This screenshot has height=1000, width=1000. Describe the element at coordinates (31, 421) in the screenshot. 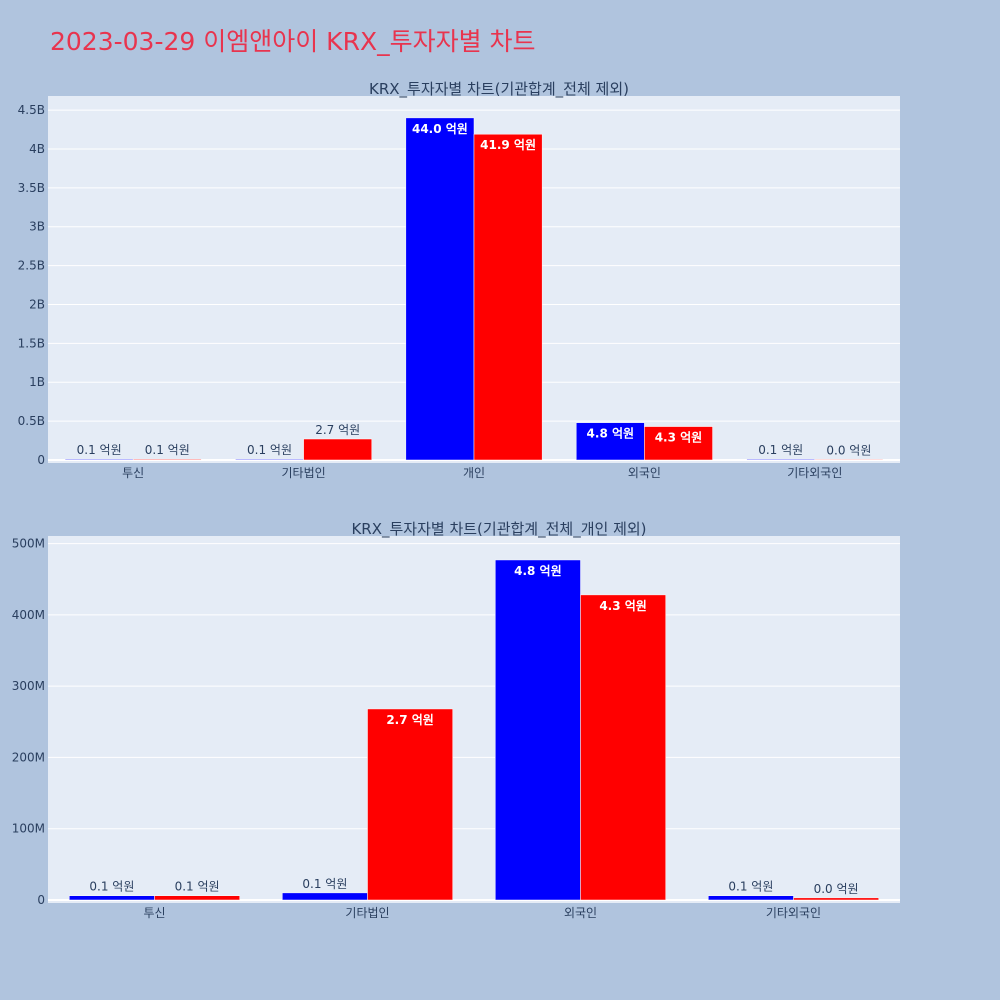

I see `y-tick-label: 0.5B` at that location.